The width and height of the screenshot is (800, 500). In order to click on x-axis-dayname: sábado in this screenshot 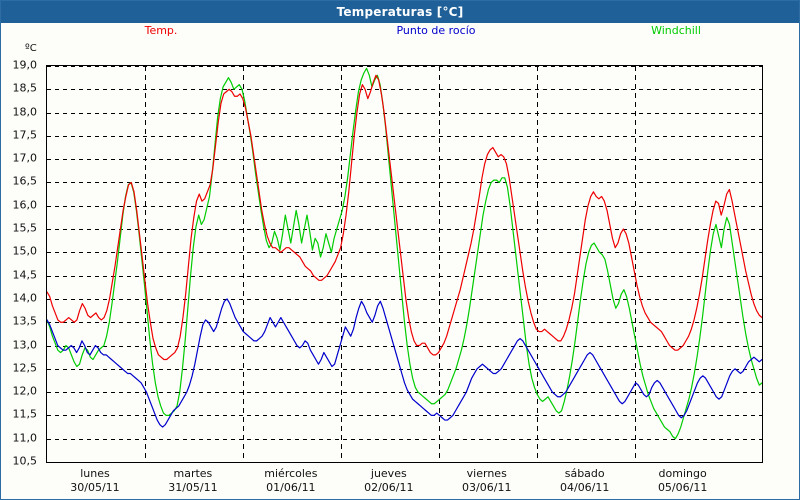, I will do `click(584, 473)`.